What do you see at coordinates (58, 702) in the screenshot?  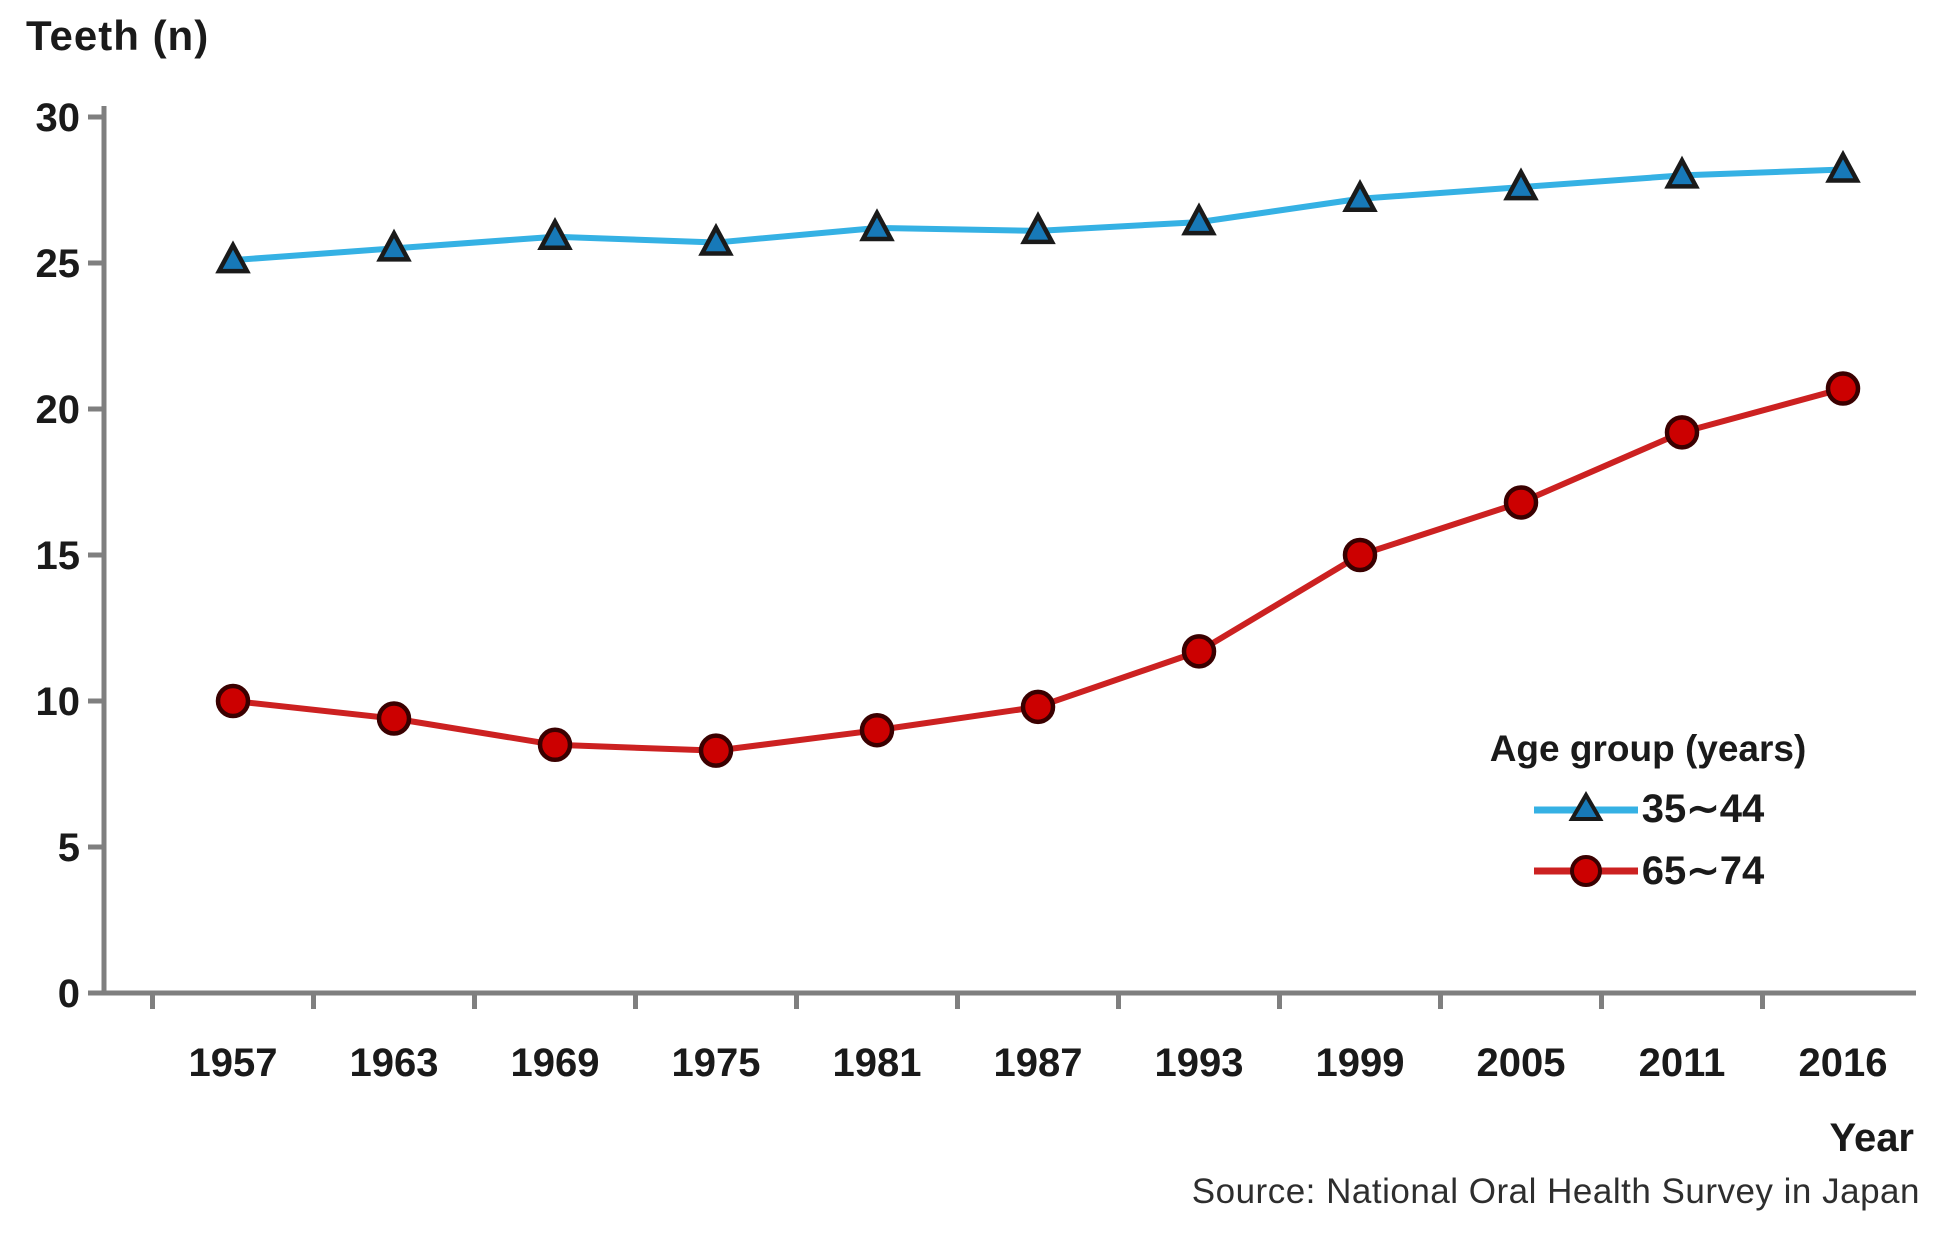 I see `y-tick-label: 10` at bounding box center [58, 702].